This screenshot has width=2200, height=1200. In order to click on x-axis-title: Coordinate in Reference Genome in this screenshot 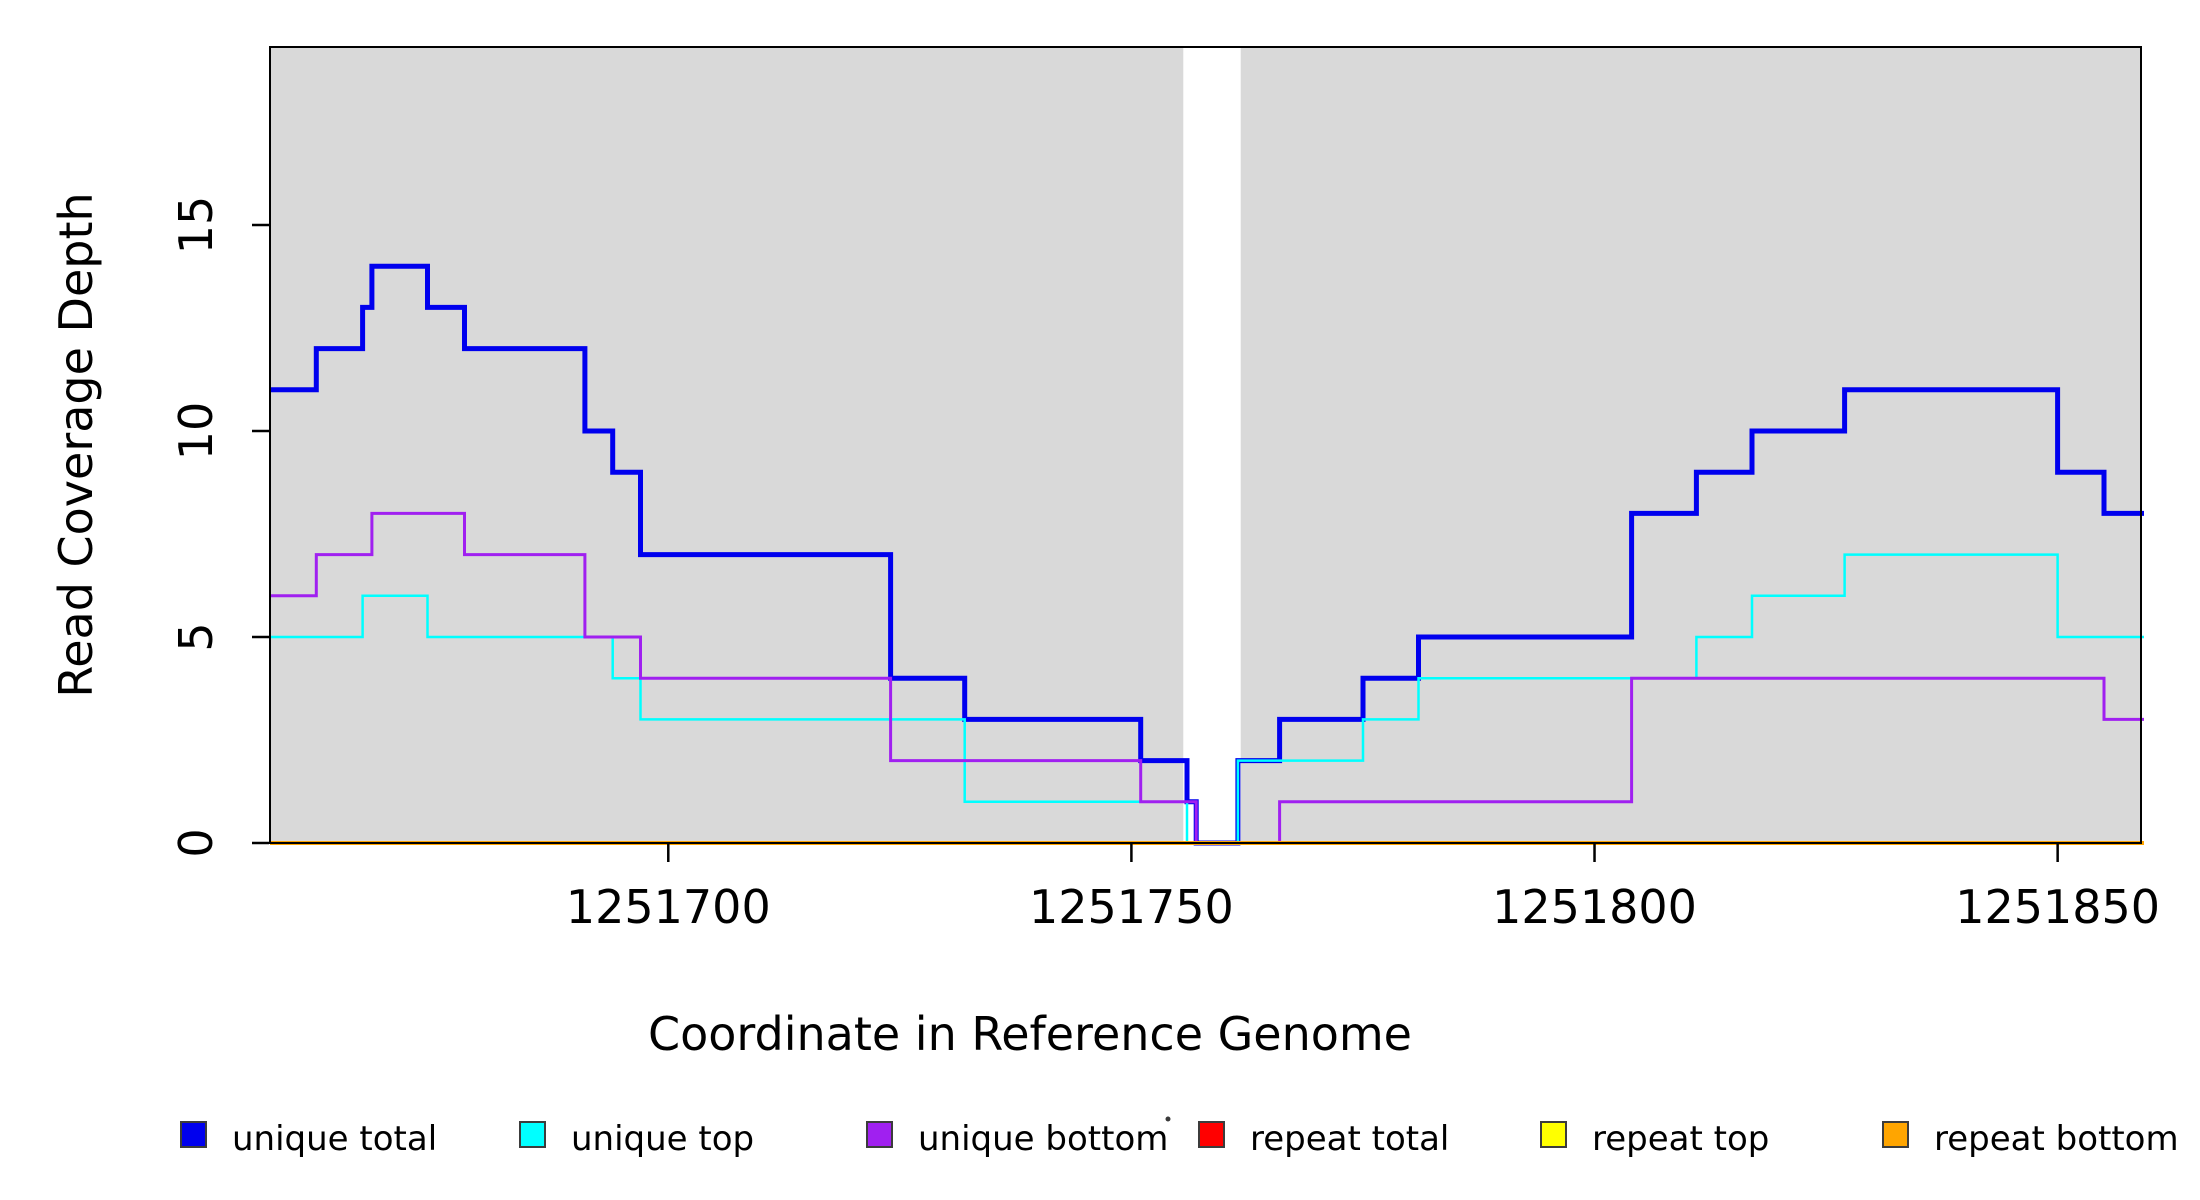, I will do `click(1030, 1034)`.